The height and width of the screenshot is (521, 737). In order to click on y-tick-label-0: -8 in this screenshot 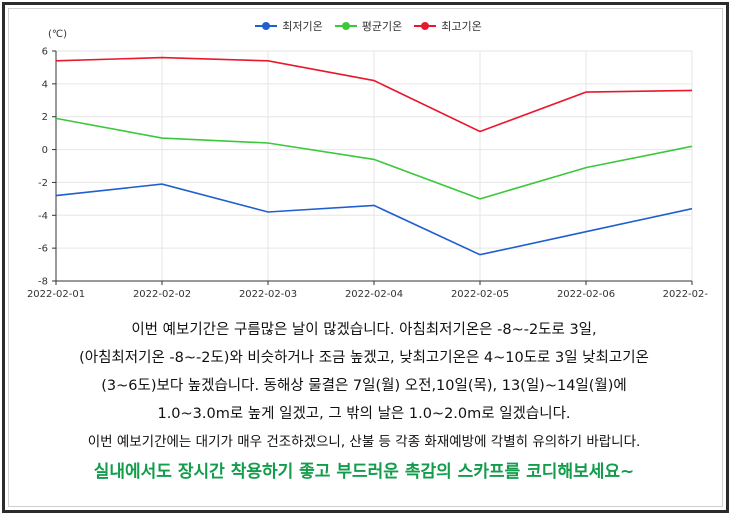, I will do `click(43, 282)`.